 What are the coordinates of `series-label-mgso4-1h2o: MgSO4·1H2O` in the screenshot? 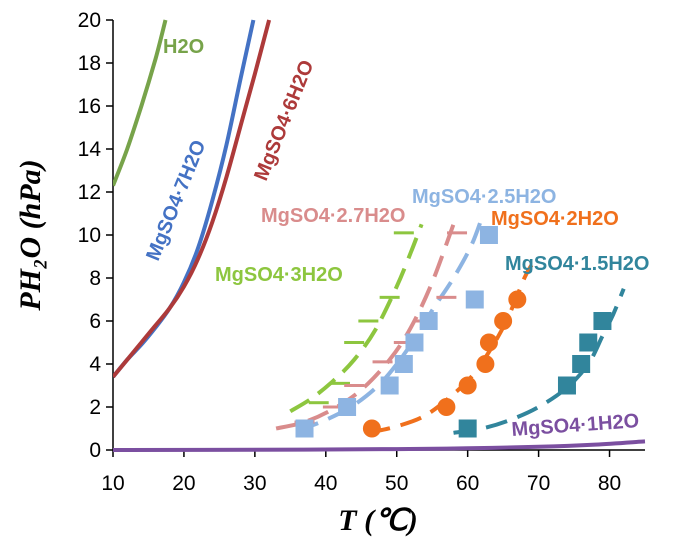 It's located at (575, 425).